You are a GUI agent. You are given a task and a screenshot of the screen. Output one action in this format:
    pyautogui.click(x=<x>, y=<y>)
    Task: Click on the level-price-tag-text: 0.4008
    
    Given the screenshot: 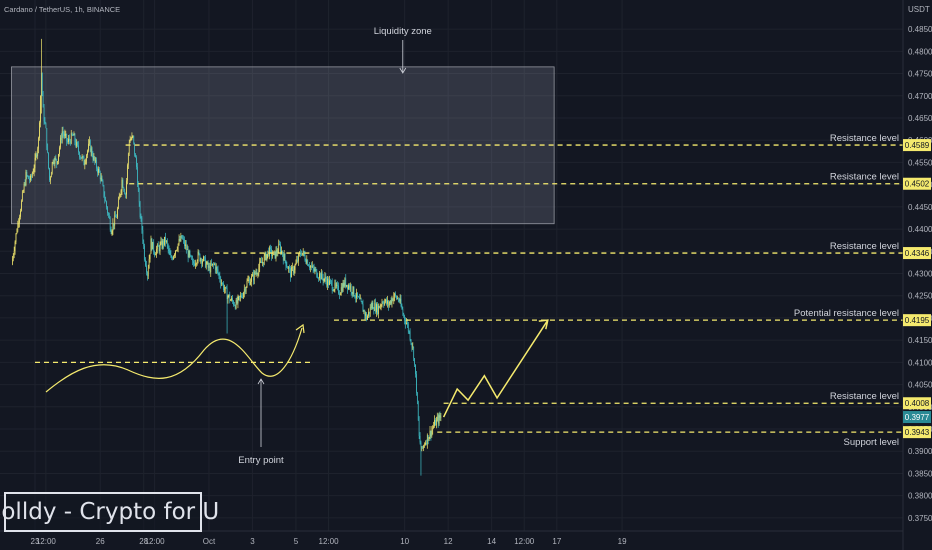 What is the action you would take?
    pyautogui.click(x=917, y=403)
    